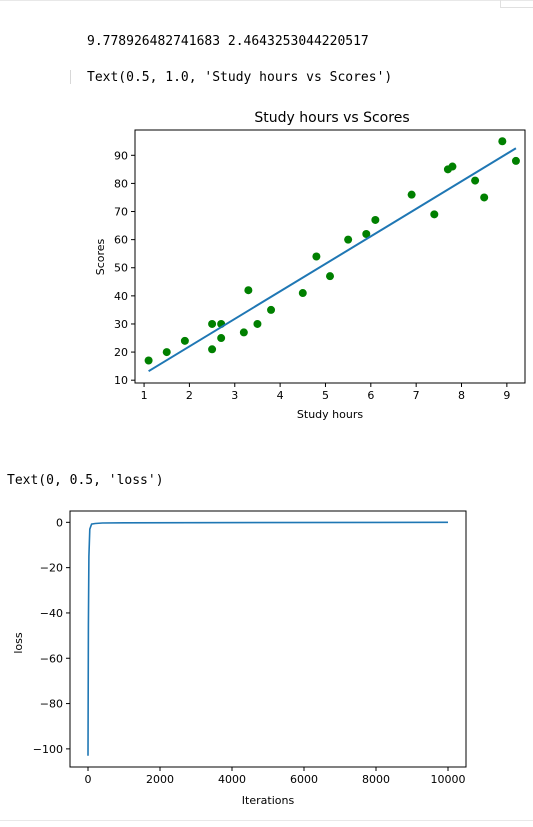  I want to click on chart2-y-tick-label: −60, so click(51, 658).